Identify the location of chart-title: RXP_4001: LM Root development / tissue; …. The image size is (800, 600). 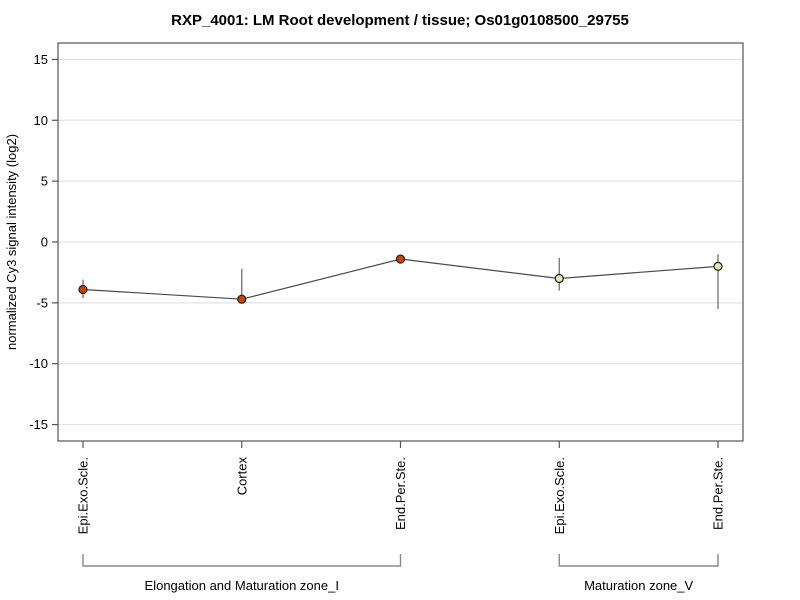
(400, 20).